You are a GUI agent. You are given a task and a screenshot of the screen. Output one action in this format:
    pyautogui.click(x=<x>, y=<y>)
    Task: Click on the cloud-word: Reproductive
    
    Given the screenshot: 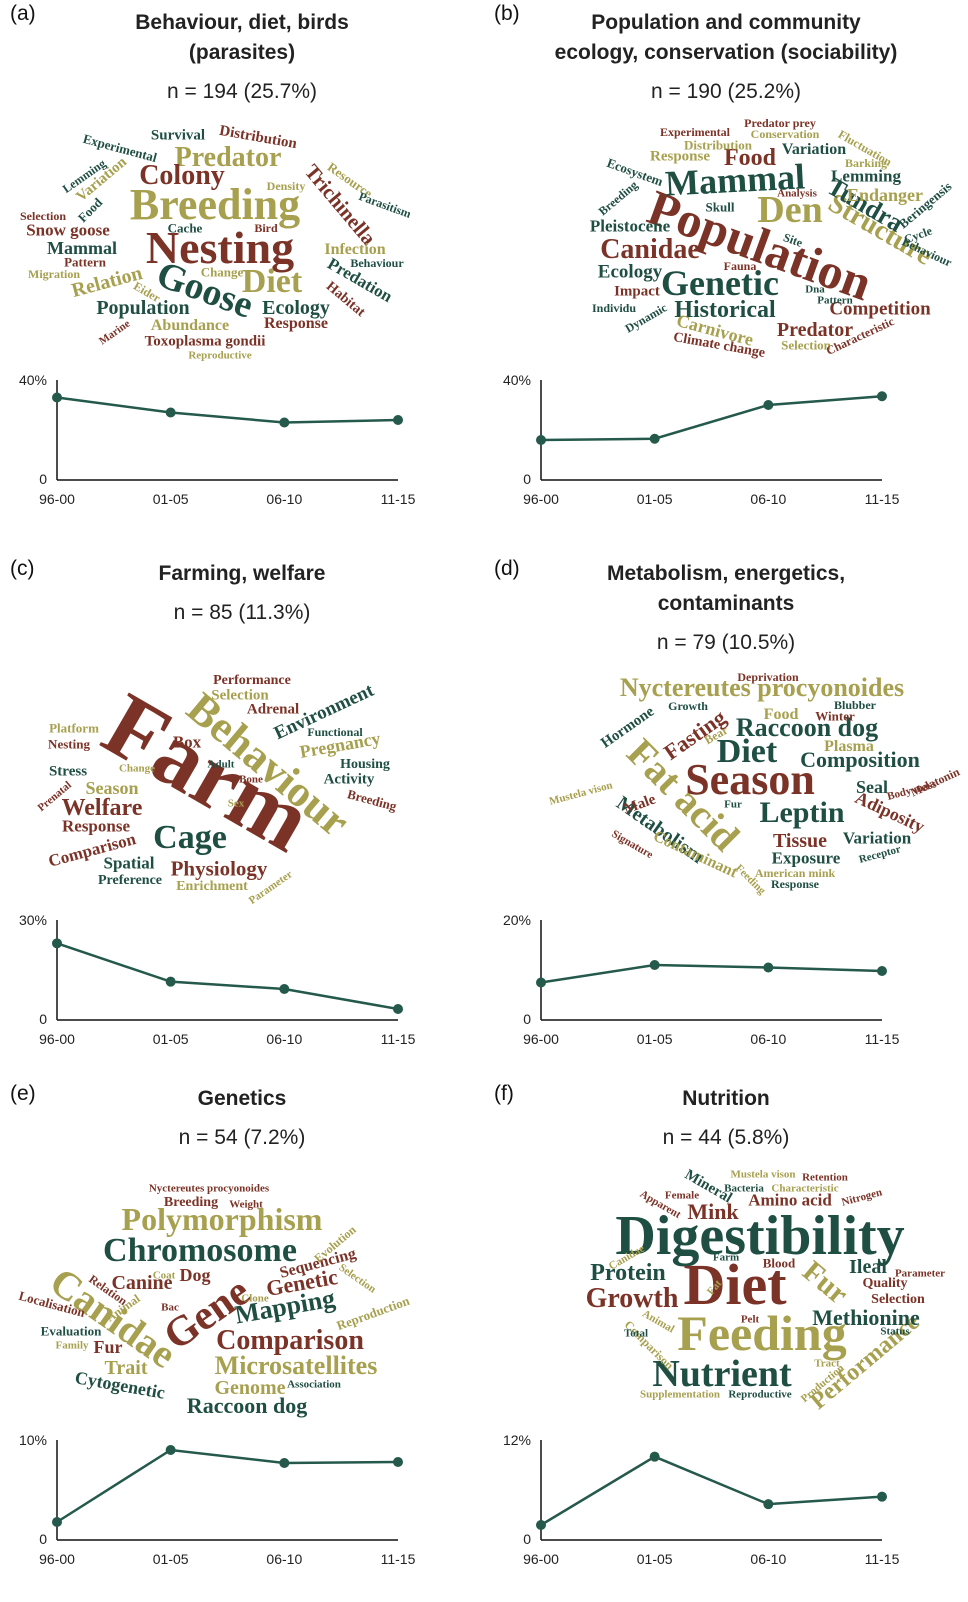 What is the action you would take?
    pyautogui.click(x=760, y=1394)
    